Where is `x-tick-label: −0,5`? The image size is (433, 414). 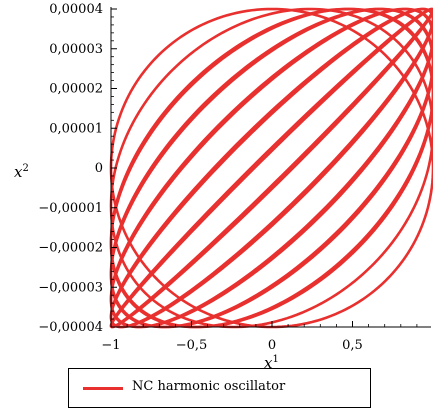
x-tick-label: −0,5 is located at coordinates (192, 345).